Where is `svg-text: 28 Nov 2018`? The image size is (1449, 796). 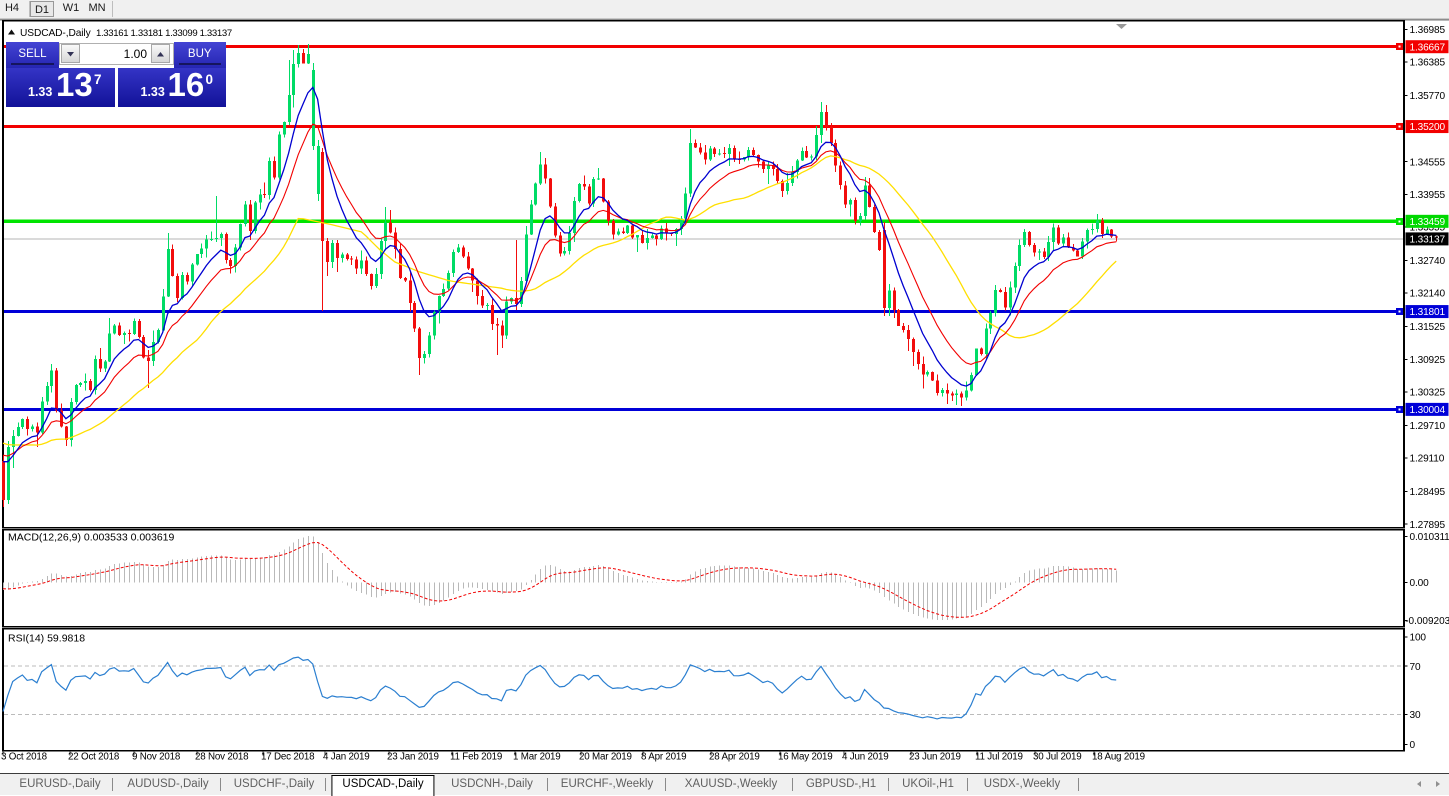 svg-text: 28 Nov 2018 is located at coordinates (222, 757).